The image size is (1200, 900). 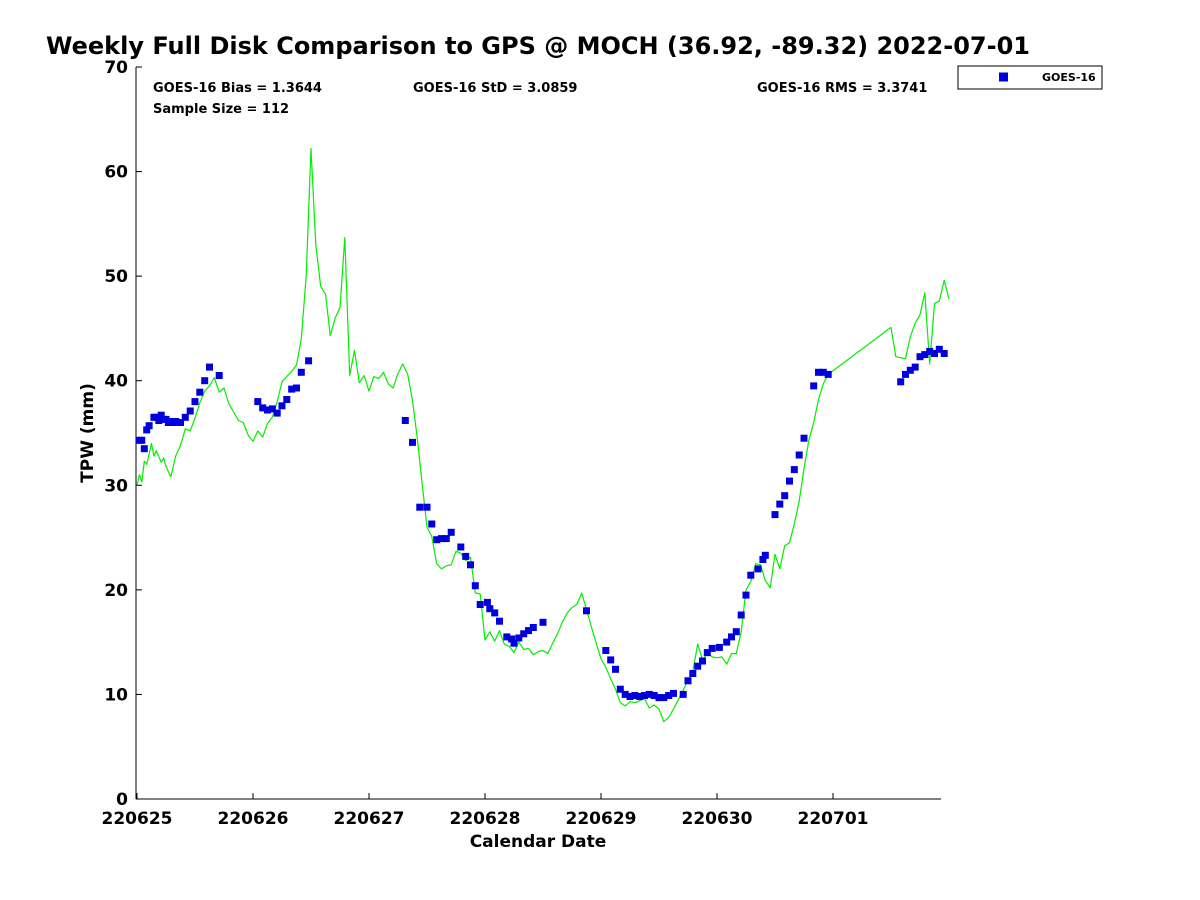 What do you see at coordinates (842, 88) in the screenshot?
I see `stat-rms: GOES-16 RMS = 3.3741` at bounding box center [842, 88].